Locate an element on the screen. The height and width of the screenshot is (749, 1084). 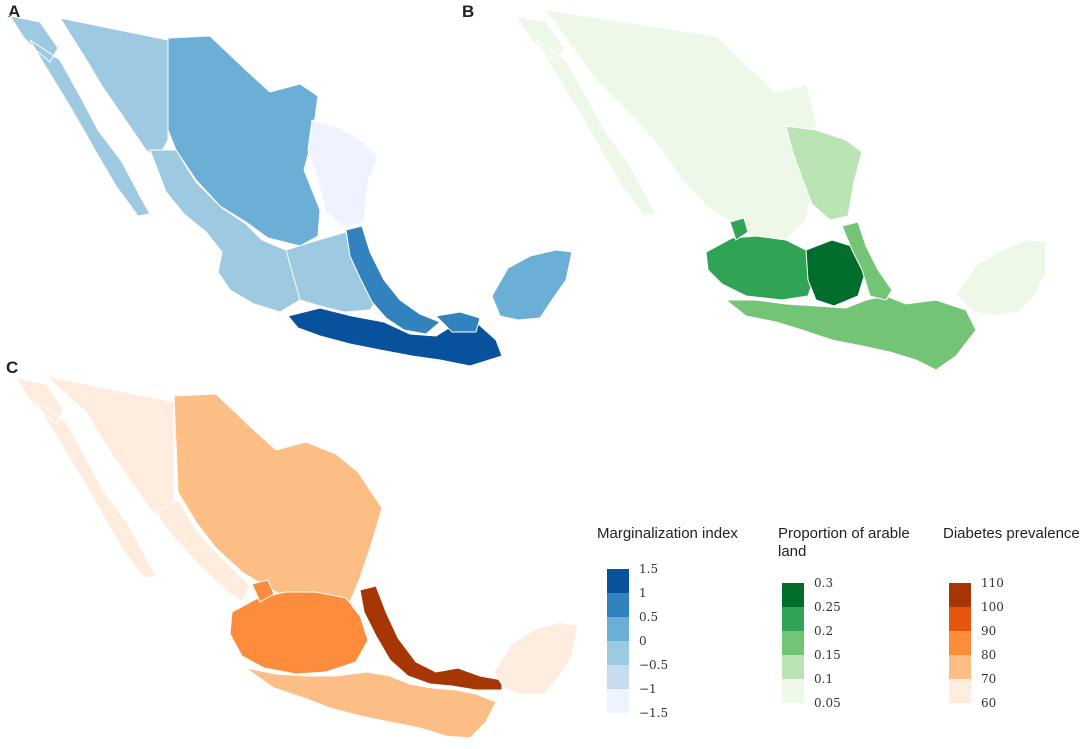
legend-marginalization-tick-label: −0.5 is located at coordinates (654, 665).